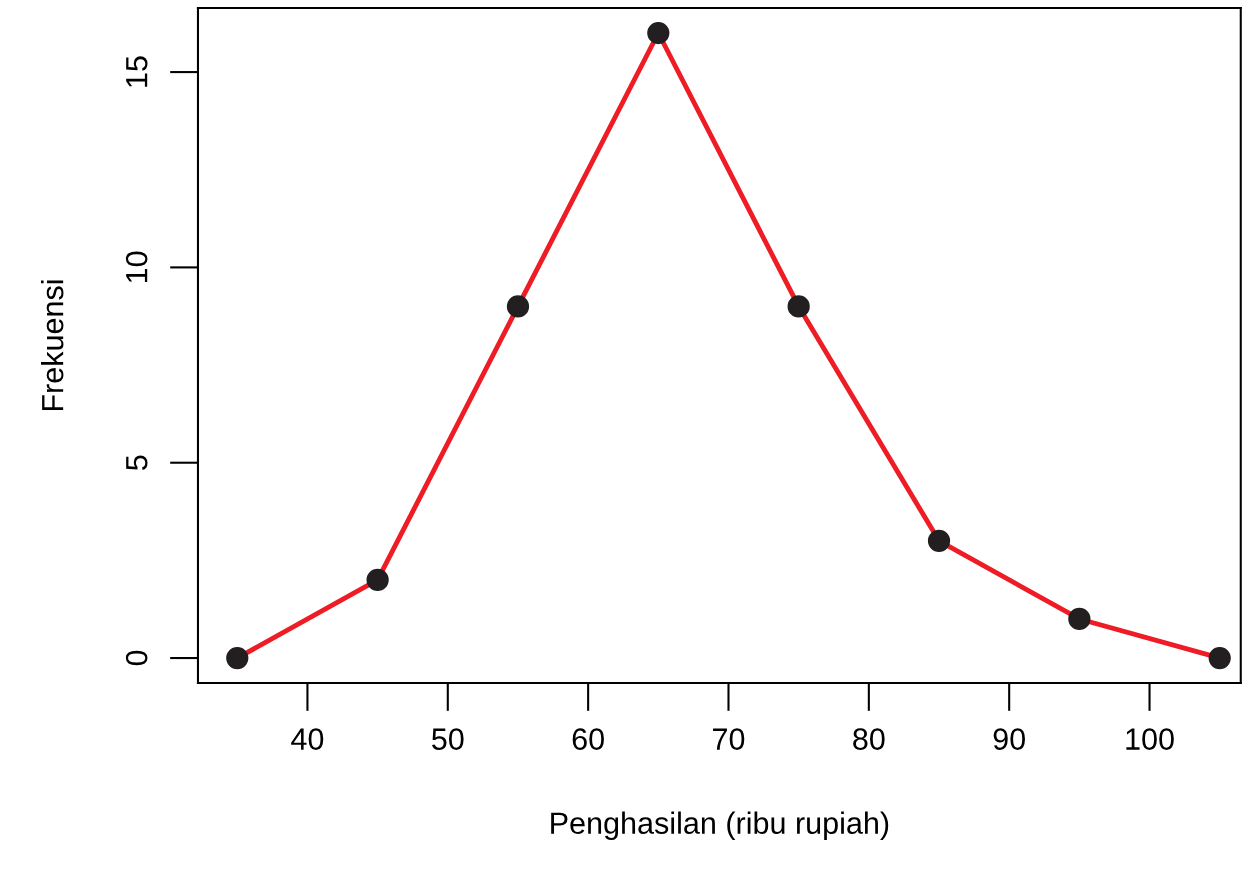 Image resolution: width=1242 pixels, height=871 pixels. What do you see at coordinates (307, 739) in the screenshot?
I see `x-tick-label: 40` at bounding box center [307, 739].